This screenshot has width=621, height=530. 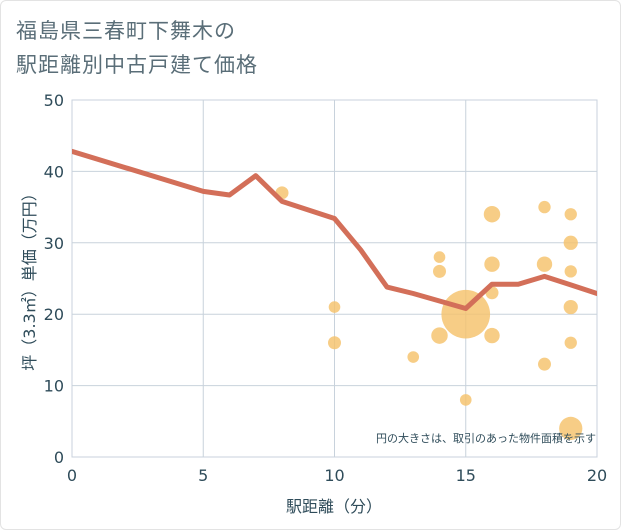 I want to click on chart-title: 福島県三春町下舞木の 駅距離別中古戸建て価格, so click(x=137, y=48).